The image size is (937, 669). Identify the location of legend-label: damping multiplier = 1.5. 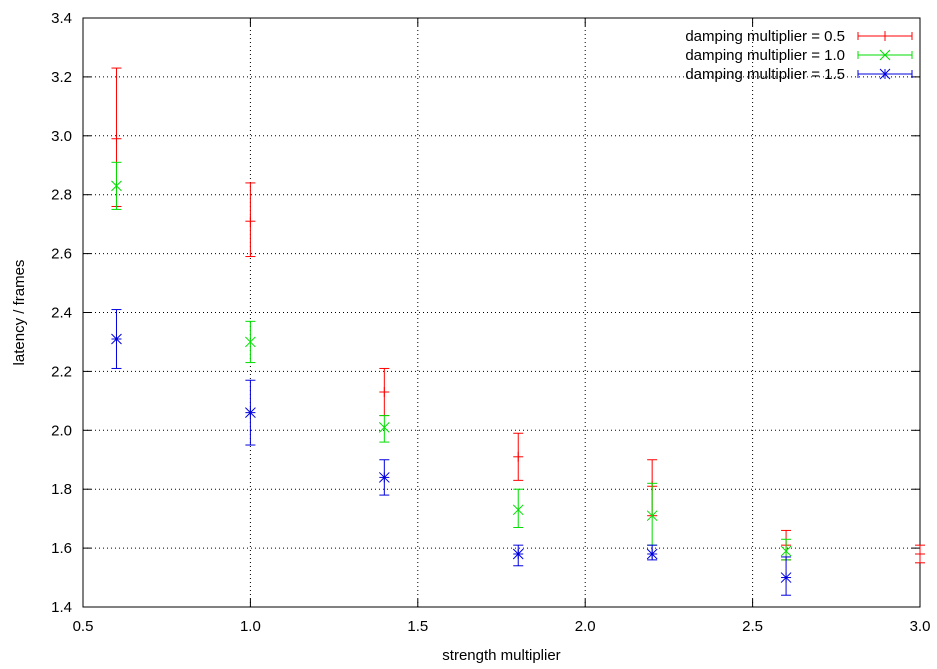
(765, 74).